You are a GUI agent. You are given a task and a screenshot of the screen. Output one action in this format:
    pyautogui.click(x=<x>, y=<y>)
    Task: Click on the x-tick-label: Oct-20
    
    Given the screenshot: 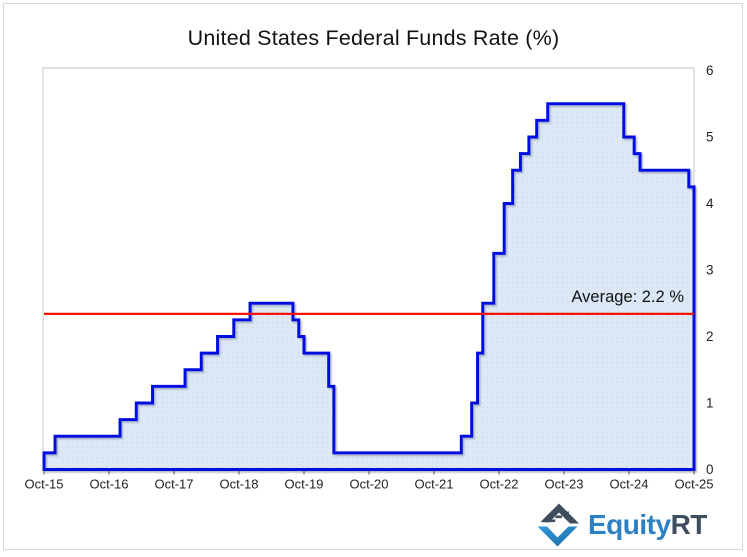 What is the action you would take?
    pyautogui.click(x=368, y=484)
    